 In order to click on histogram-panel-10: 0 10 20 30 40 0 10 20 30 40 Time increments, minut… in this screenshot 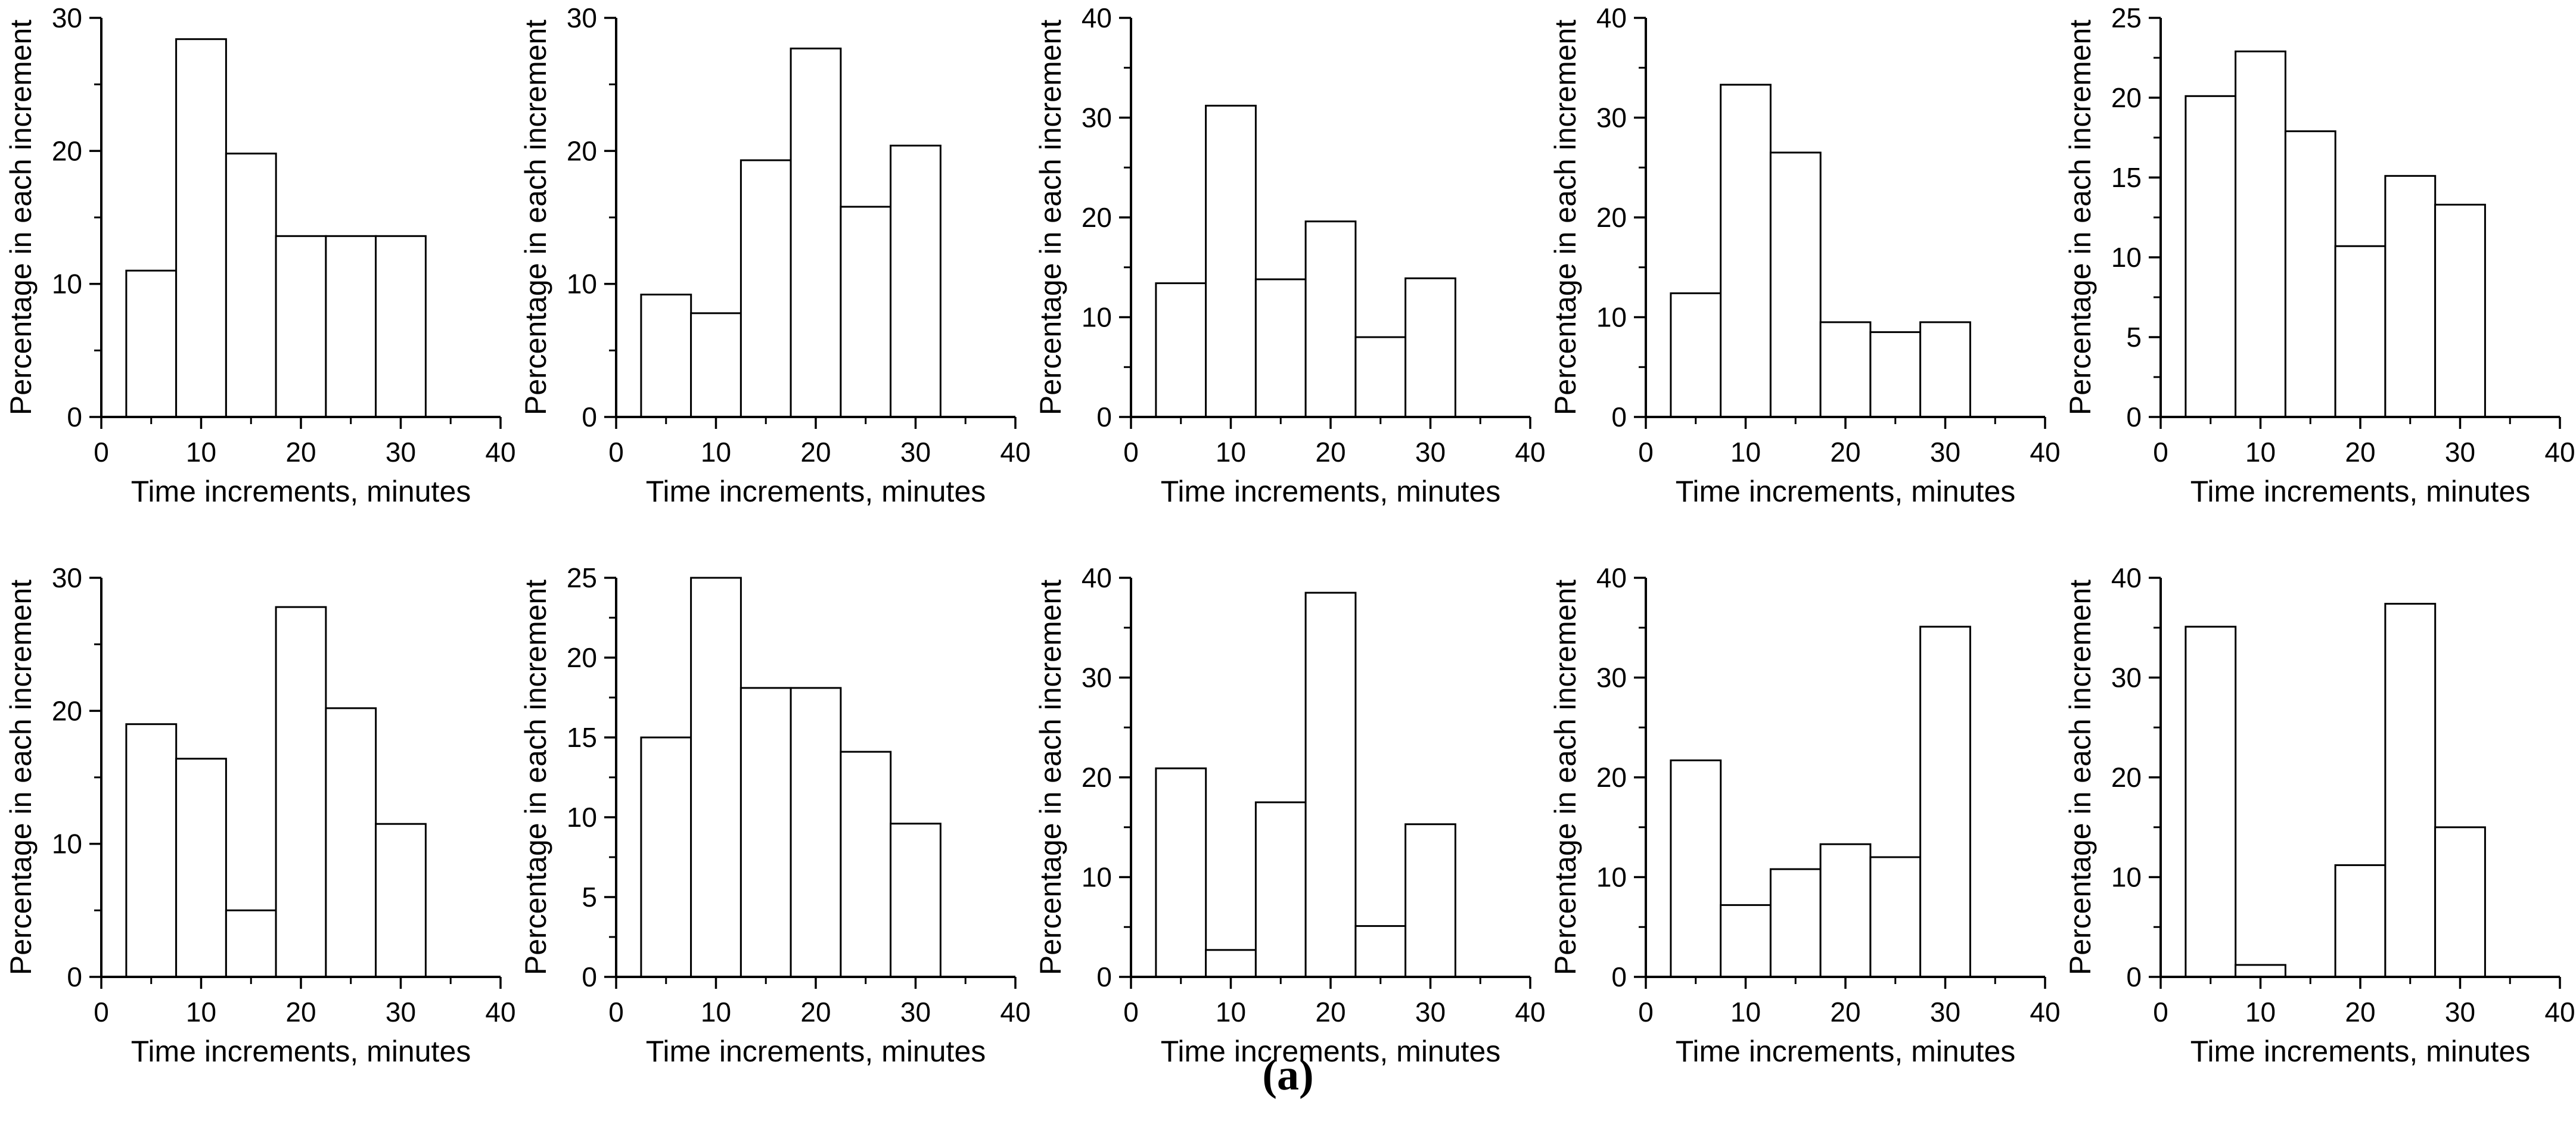, I will do `click(2316, 828)`.